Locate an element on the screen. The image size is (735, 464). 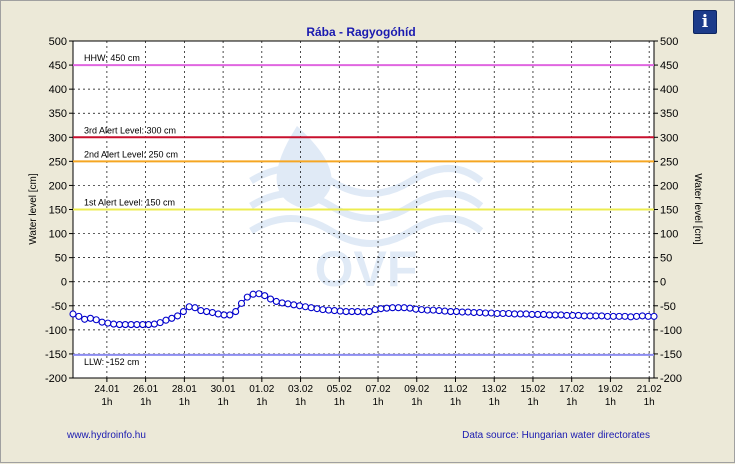
y-tick-label-right: 0 is located at coordinates (663, 283).